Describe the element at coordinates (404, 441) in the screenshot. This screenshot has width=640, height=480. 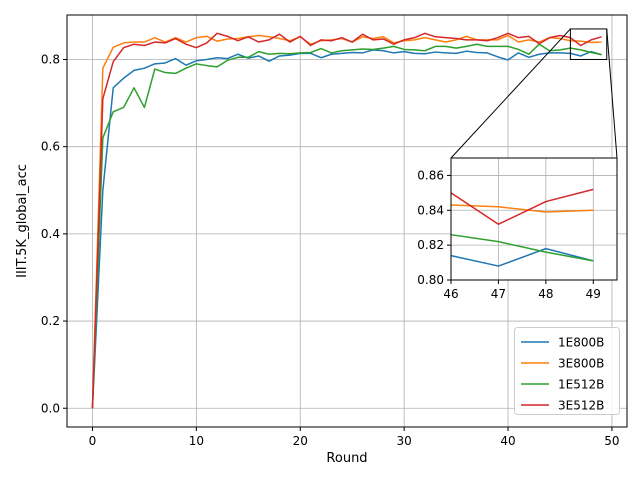
I see `x-tick-label: 30` at that location.